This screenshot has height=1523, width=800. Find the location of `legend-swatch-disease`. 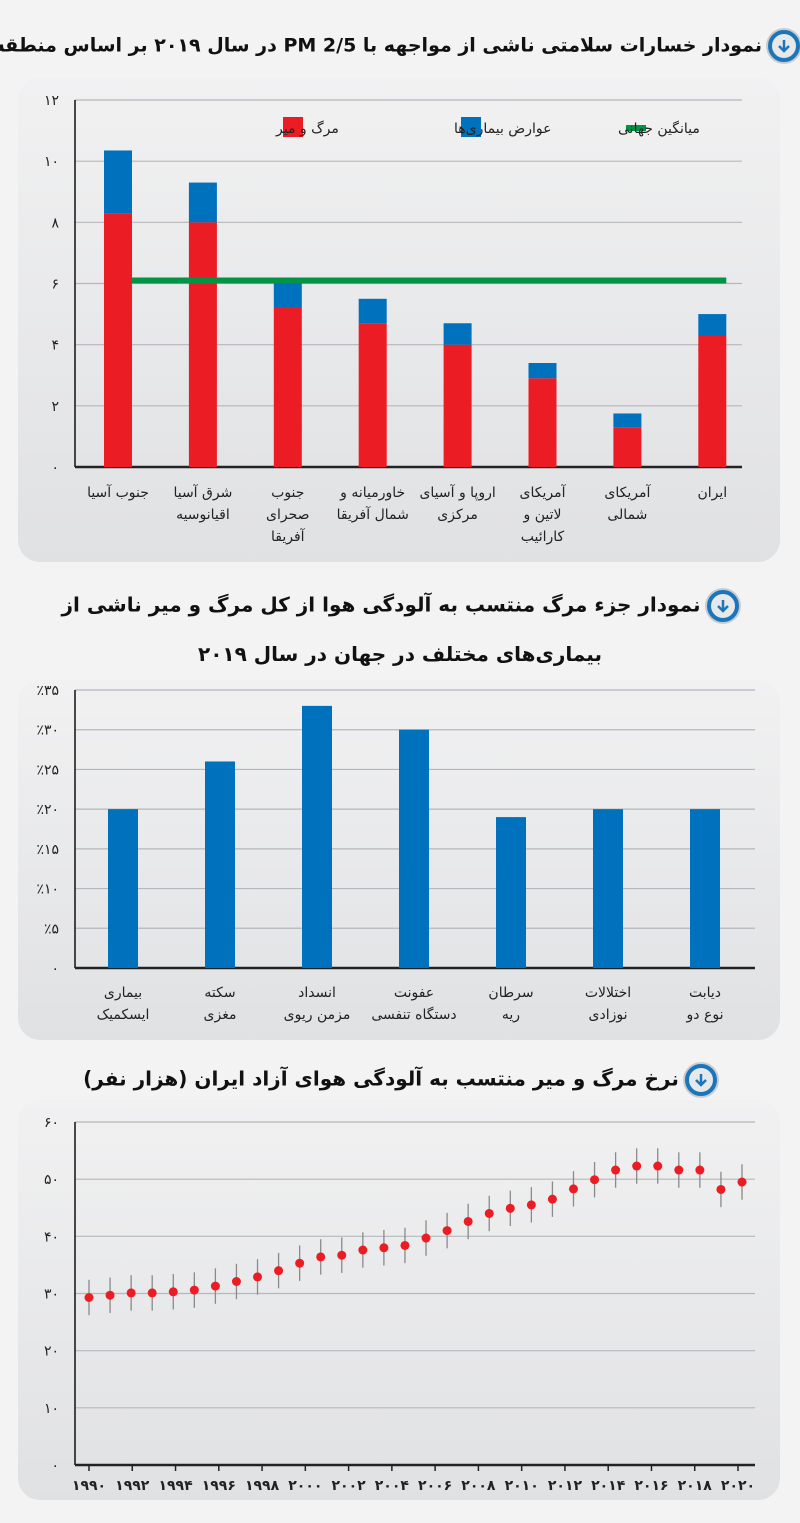

legend-swatch-disease is located at coordinates (471, 127).